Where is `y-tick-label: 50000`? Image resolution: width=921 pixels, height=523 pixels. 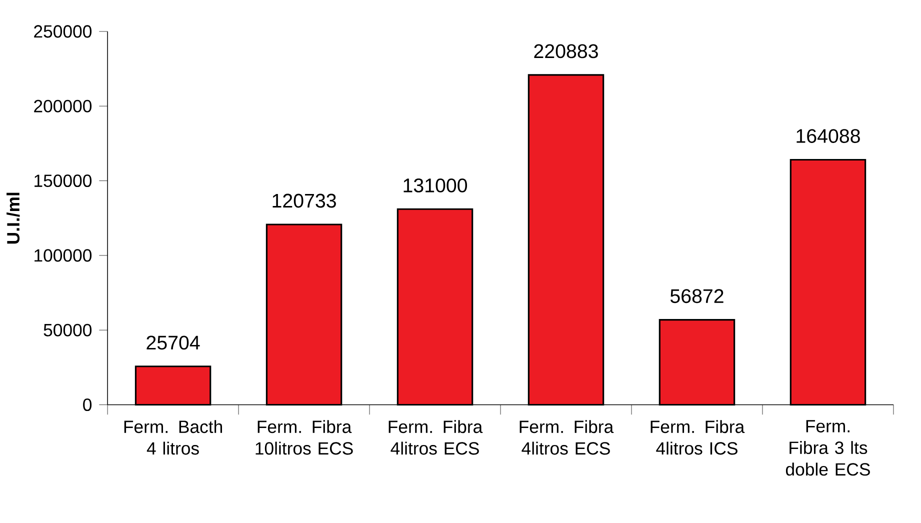
y-tick-label: 50000 is located at coordinates (68, 330).